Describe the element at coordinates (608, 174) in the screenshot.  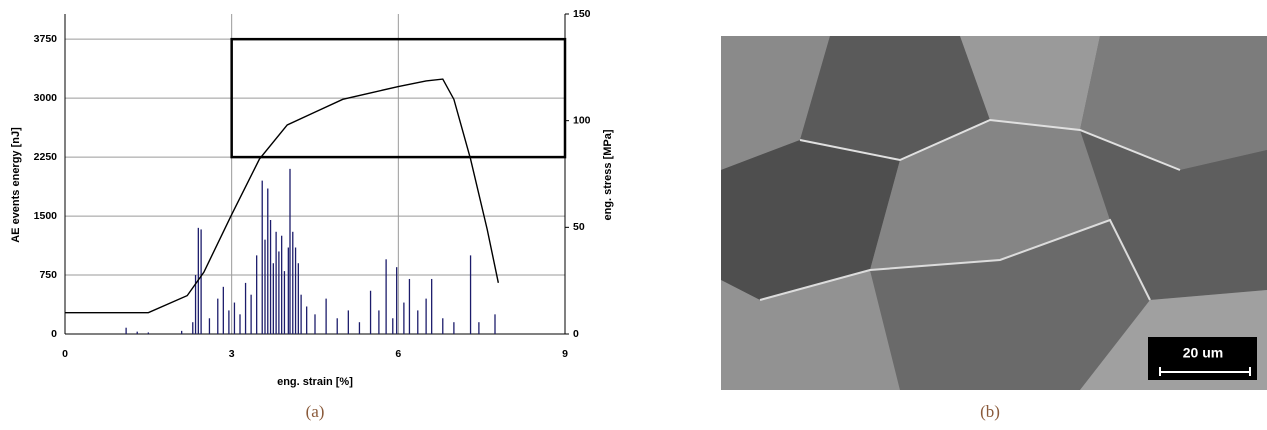
I see `y2-axis-title: eng. stress [MPa]` at that location.